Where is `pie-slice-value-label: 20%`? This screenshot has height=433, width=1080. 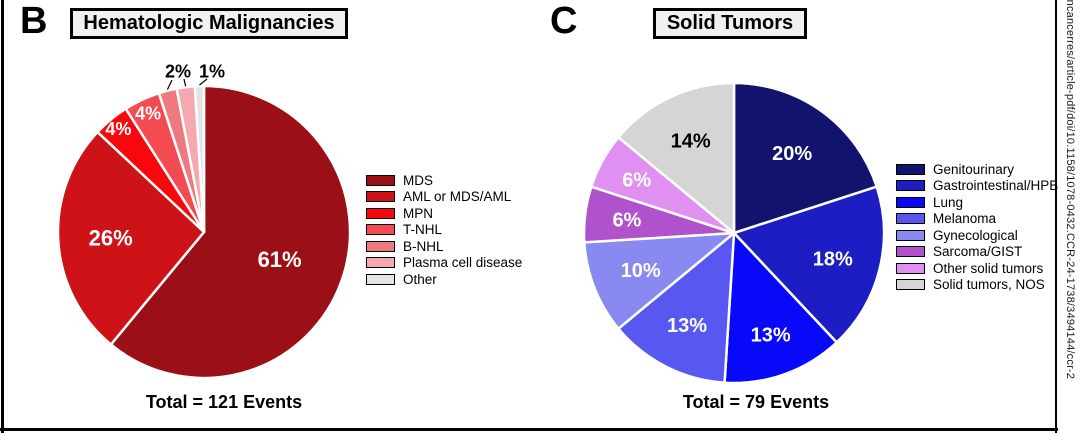 pie-slice-value-label: 20% is located at coordinates (792, 154).